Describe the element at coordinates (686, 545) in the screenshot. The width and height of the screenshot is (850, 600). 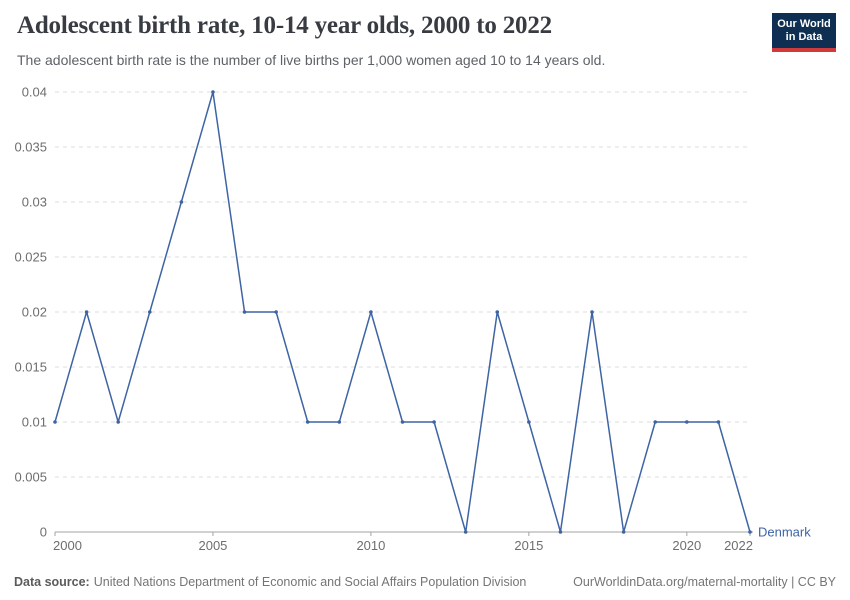
I see `x-tick-label: 2020` at that location.